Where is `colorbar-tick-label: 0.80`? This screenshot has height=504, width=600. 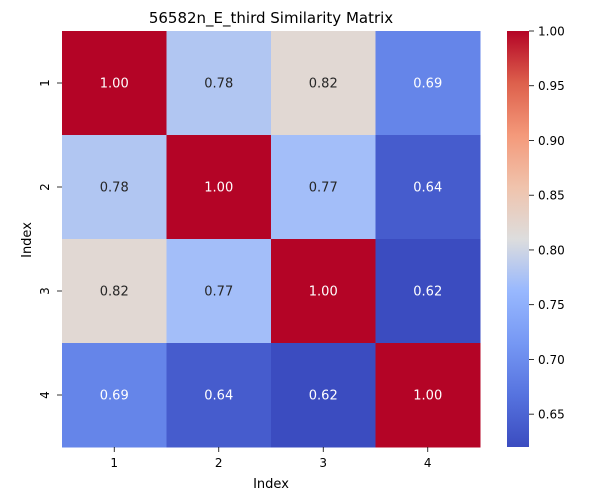
colorbar-tick-label: 0.80 is located at coordinates (551, 250).